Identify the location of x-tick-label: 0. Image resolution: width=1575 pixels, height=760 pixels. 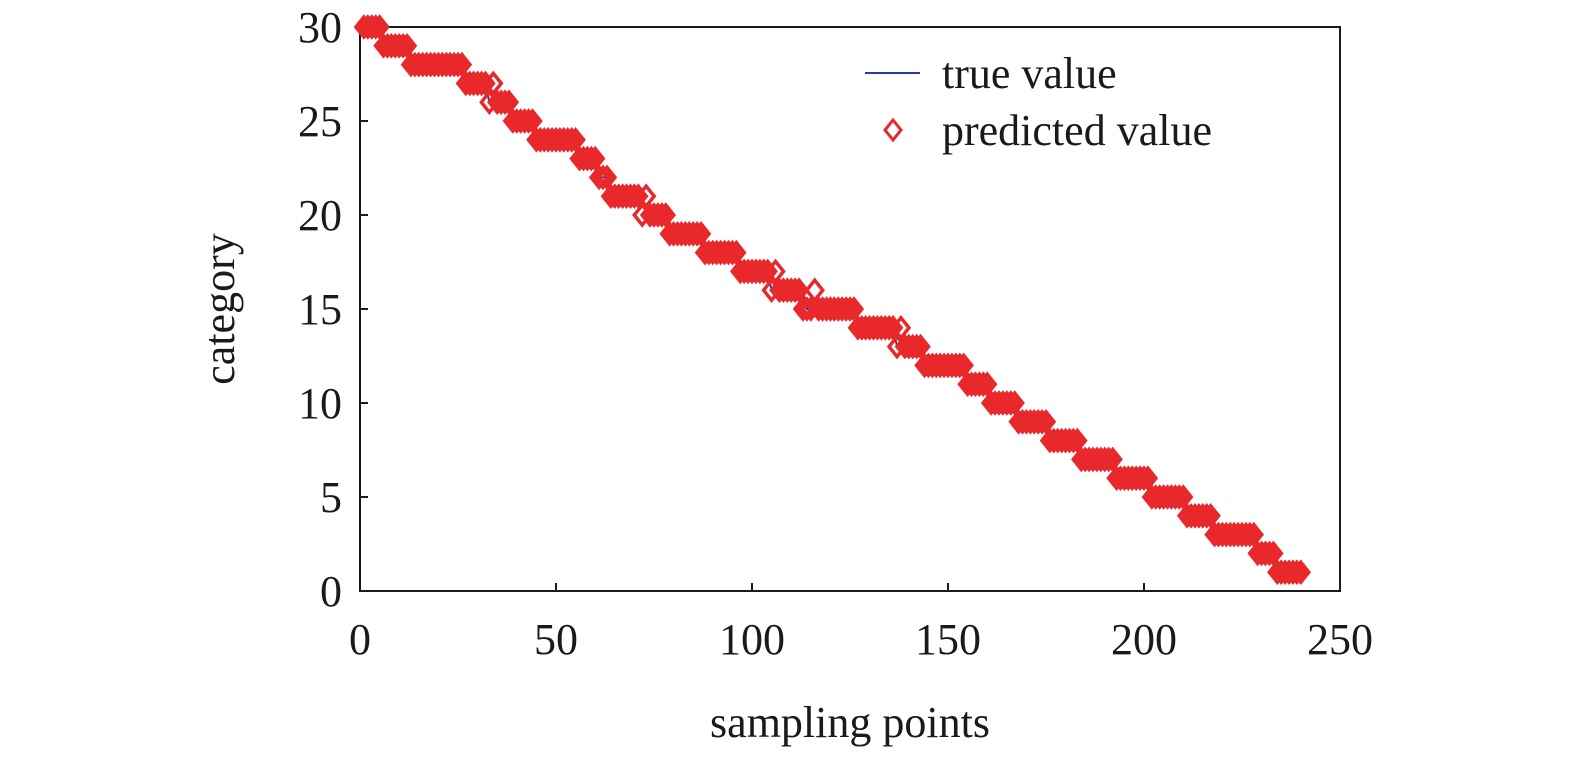
(360, 639).